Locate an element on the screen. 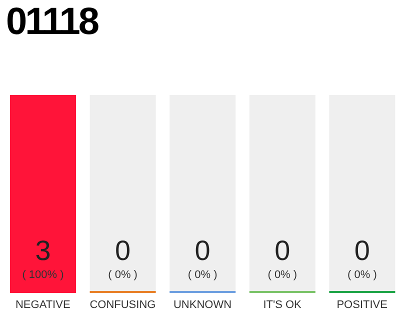 The image size is (410, 320). x-tick-label: POSITIVE is located at coordinates (362, 304).